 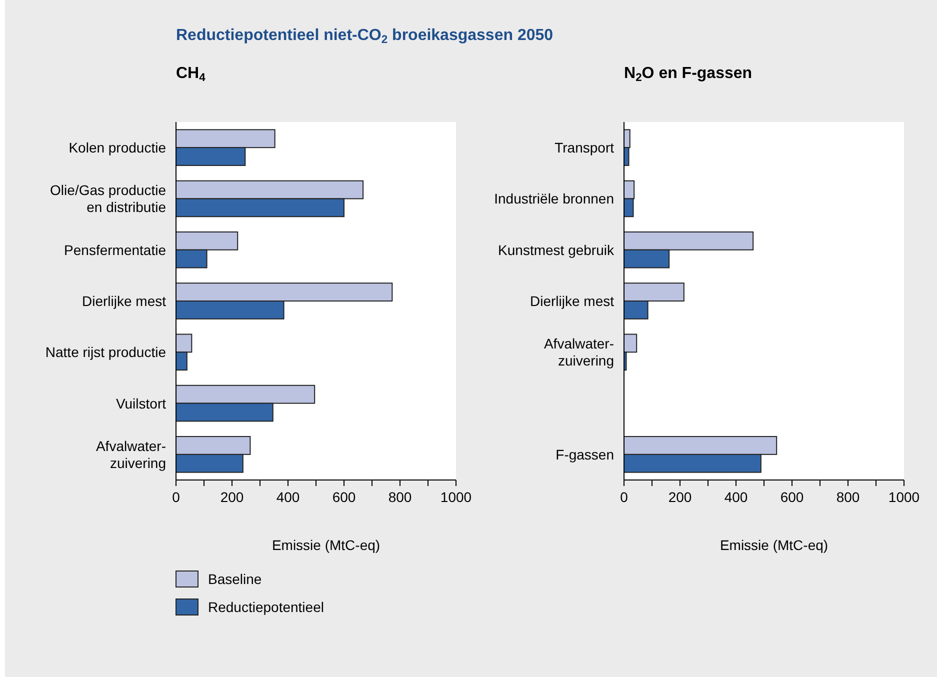 What do you see at coordinates (556, 250) in the screenshot?
I see `y-tick-label: Kunstmest gebruik` at bounding box center [556, 250].